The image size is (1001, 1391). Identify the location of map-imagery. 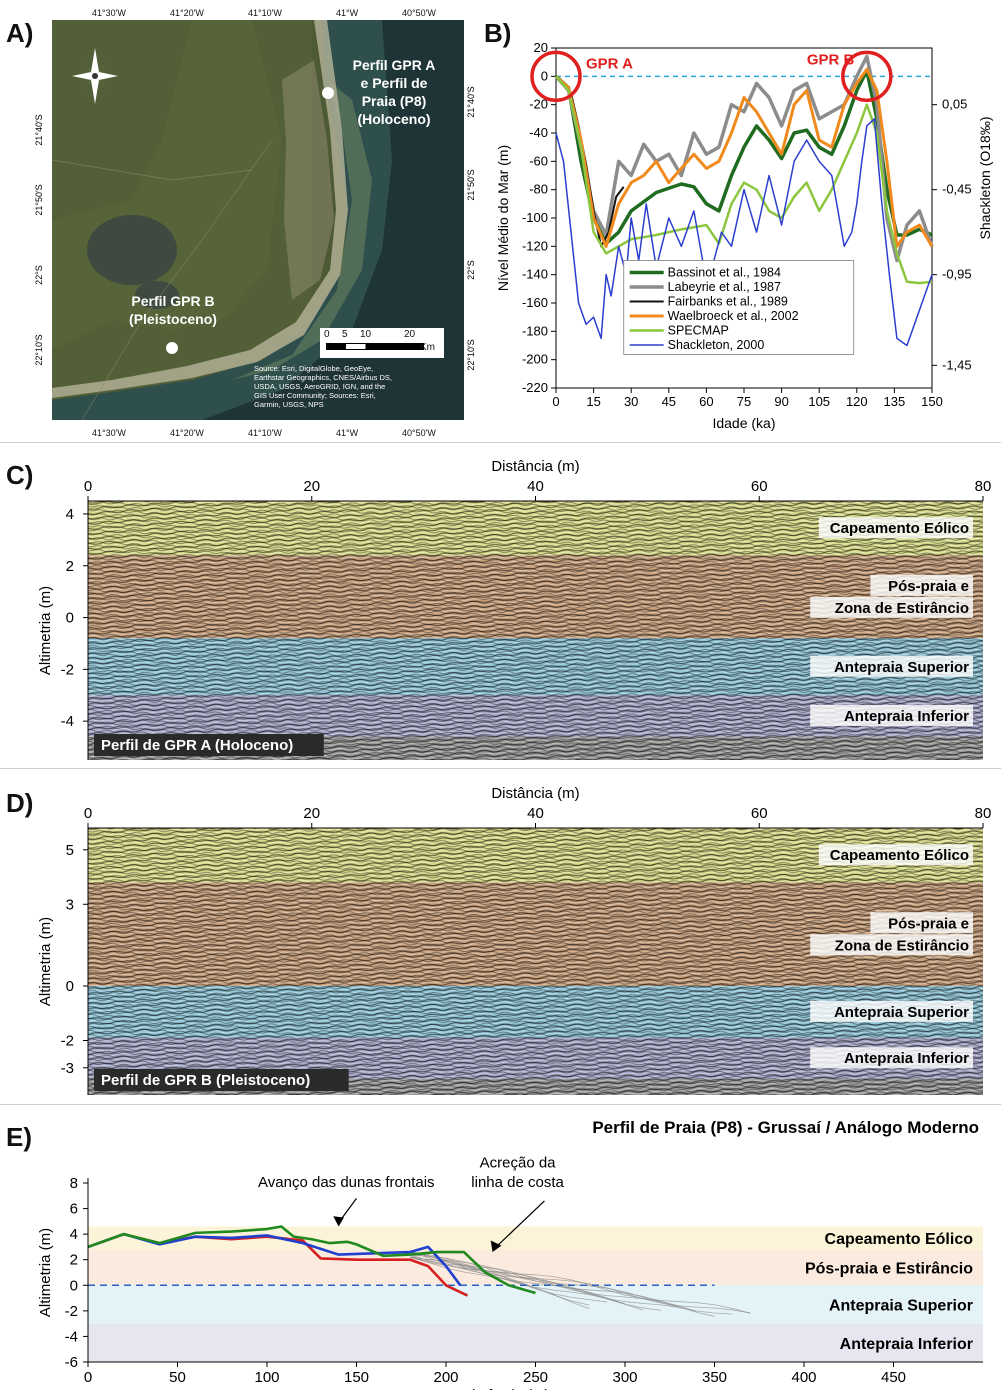
(258, 220).